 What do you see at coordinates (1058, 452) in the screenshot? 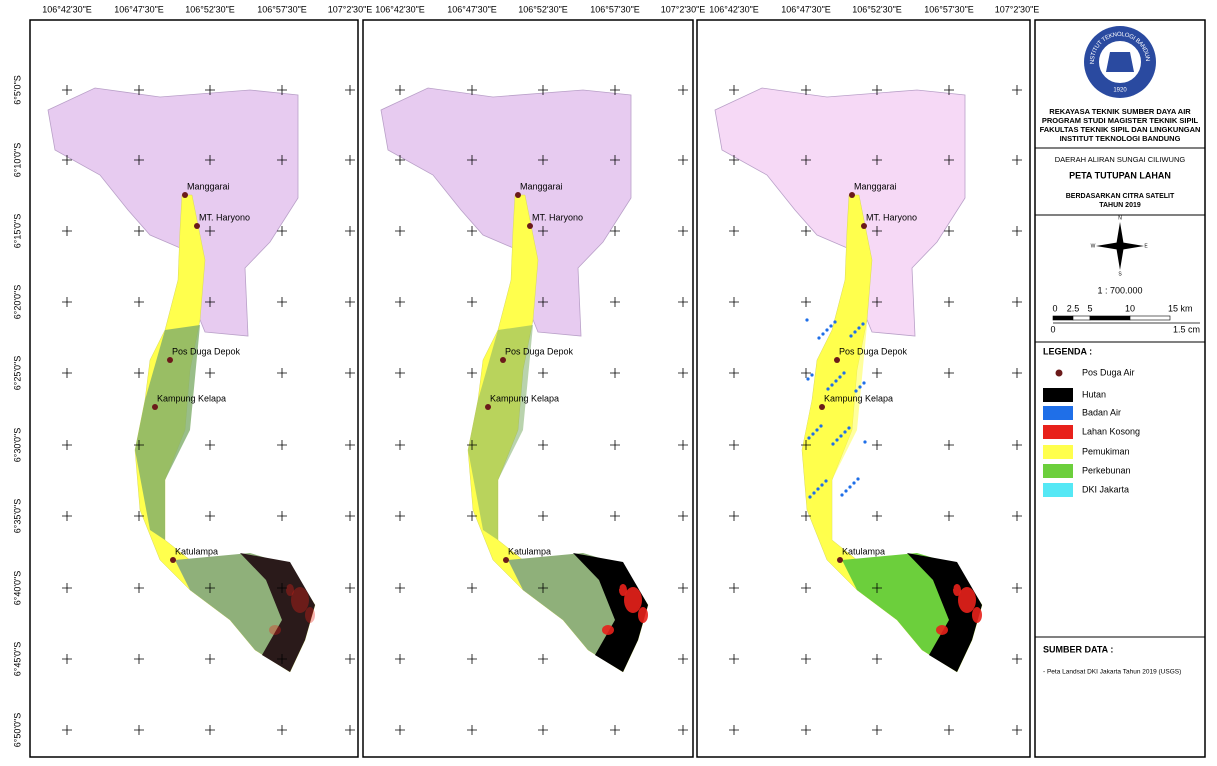
I see `legend-swatch` at bounding box center [1058, 452].